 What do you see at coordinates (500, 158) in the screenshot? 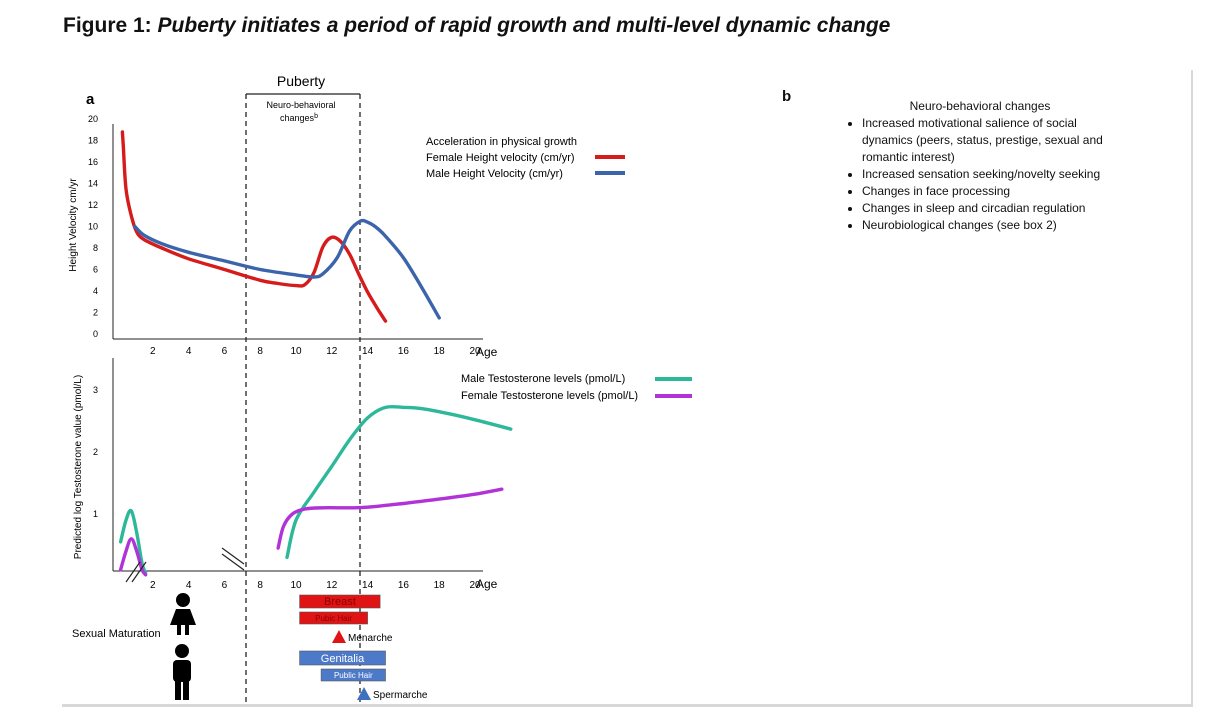
I see `legend-female-height: Female Height velocity (cm/yr)` at bounding box center [500, 158].